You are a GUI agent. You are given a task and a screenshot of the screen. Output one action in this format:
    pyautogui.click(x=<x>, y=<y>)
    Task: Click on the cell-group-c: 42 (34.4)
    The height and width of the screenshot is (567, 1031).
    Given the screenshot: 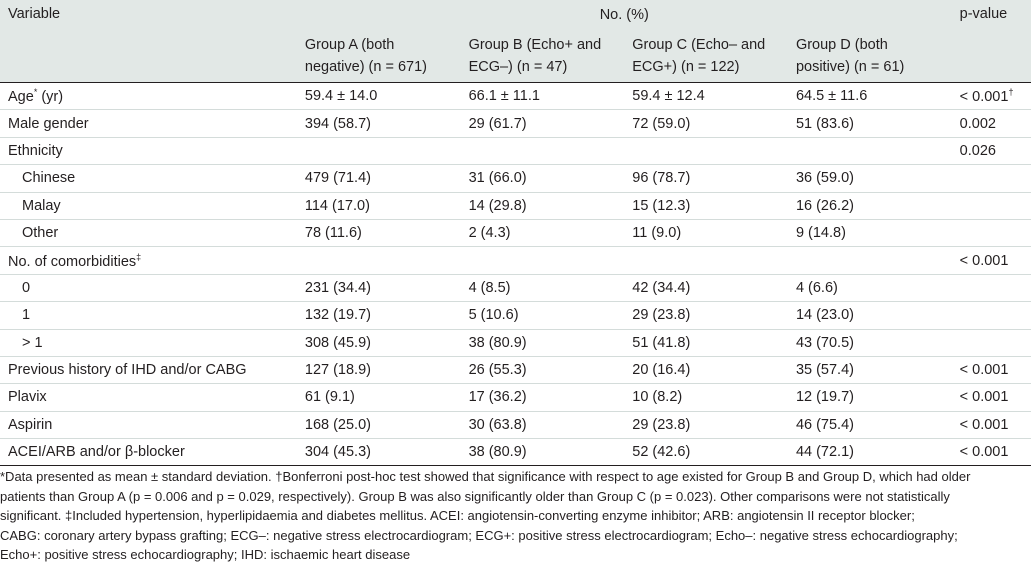 What is the action you would take?
    pyautogui.click(x=661, y=287)
    